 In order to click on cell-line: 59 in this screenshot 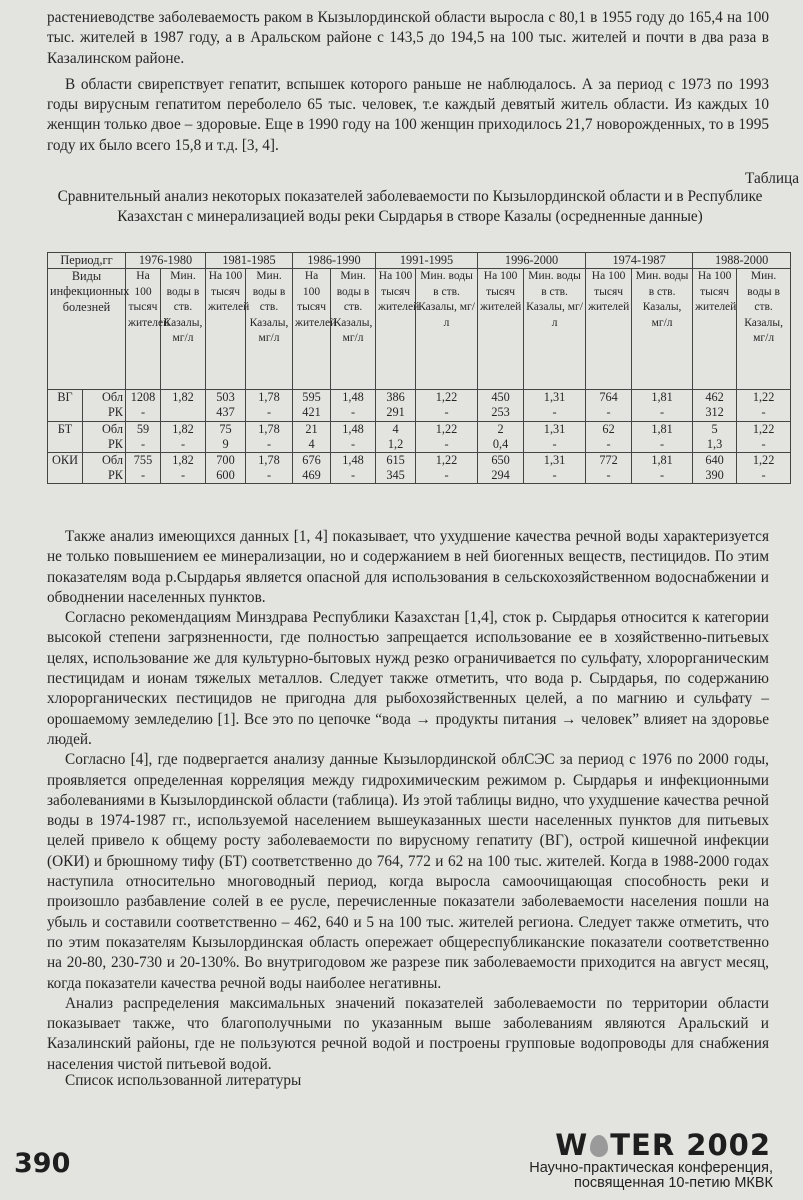, I will do `click(143, 428)`.